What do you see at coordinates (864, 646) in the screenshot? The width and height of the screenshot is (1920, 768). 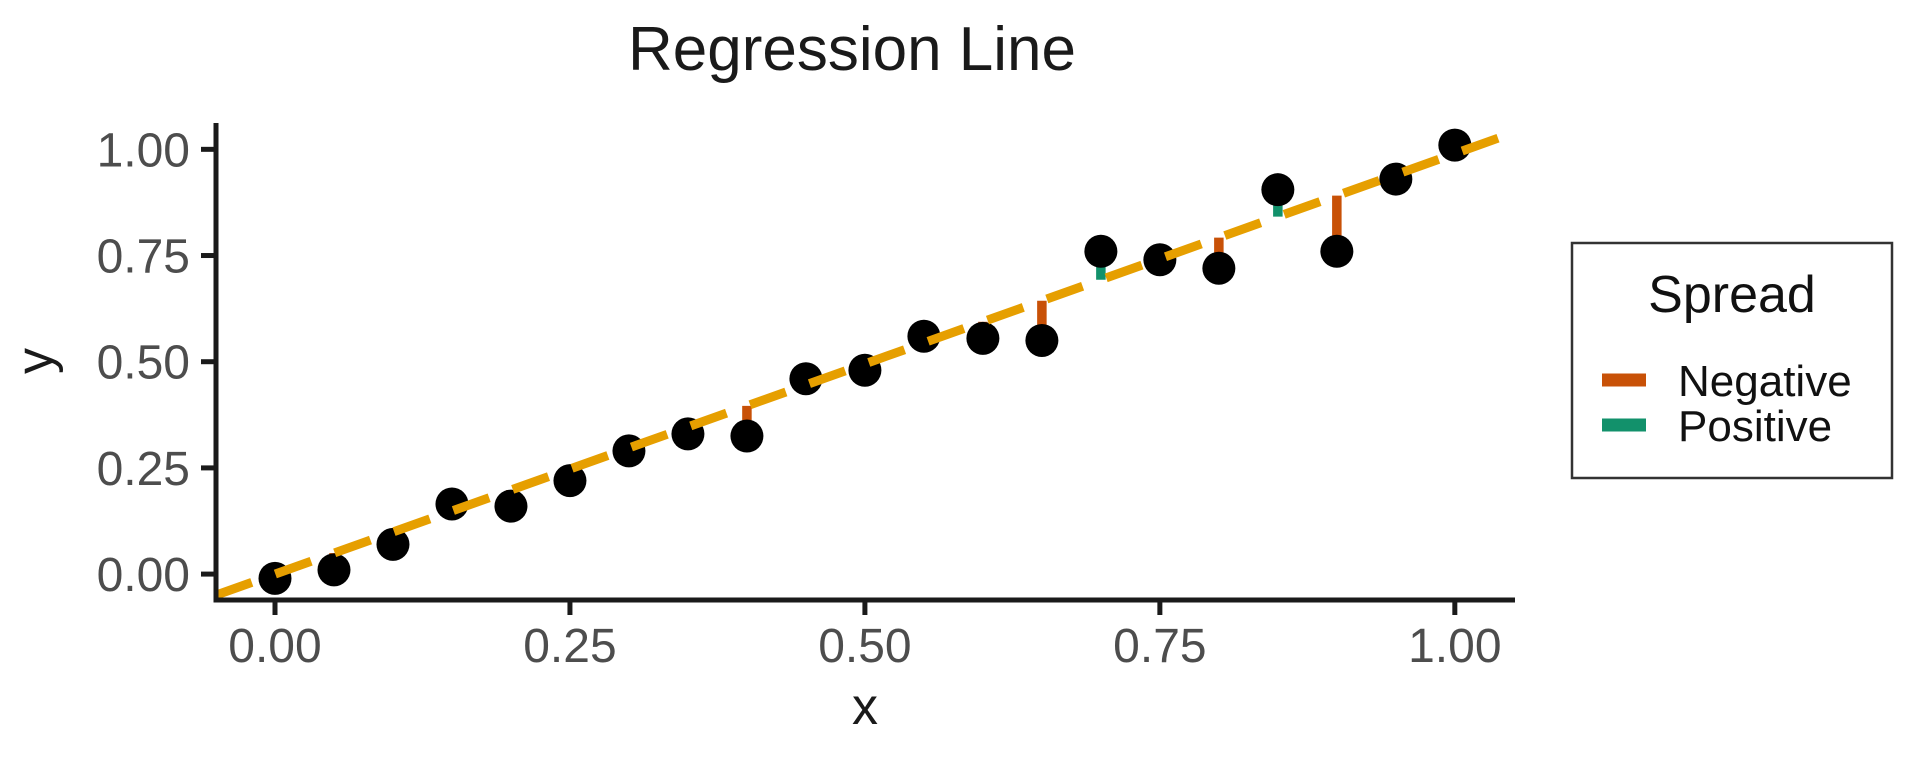 I see `x-tick-label: 0.50` at bounding box center [864, 646].